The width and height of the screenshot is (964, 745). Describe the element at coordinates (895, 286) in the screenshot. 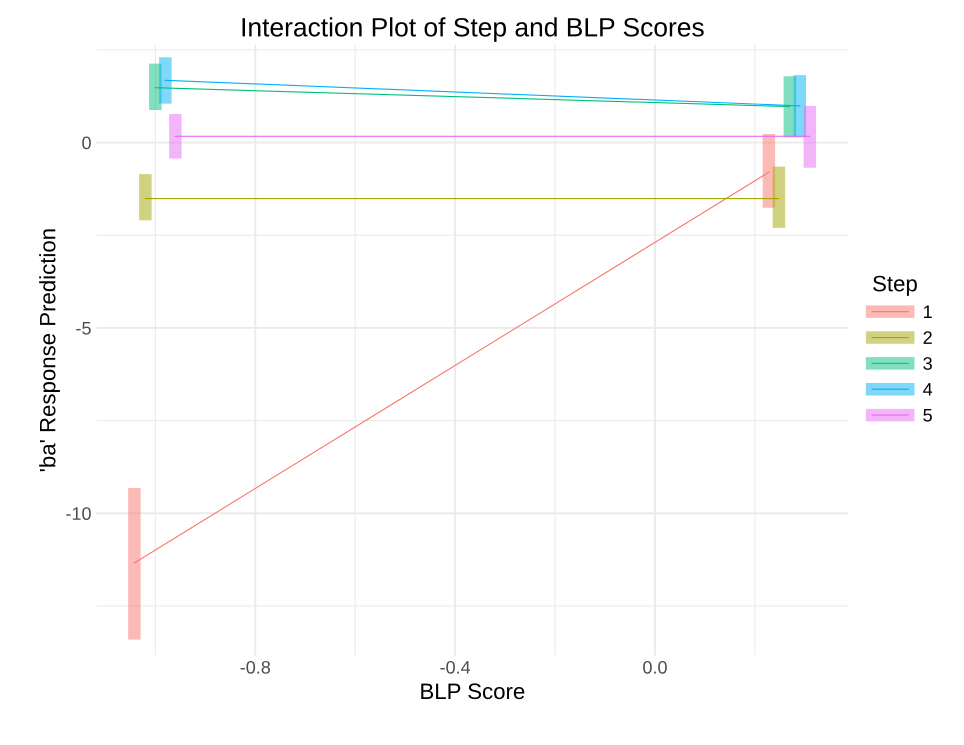

I see `legend-title: Step` at that location.